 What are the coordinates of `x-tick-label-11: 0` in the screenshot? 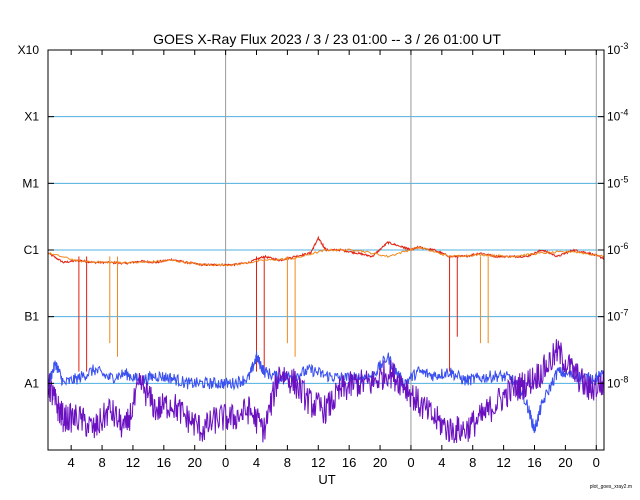 It's located at (410, 462).